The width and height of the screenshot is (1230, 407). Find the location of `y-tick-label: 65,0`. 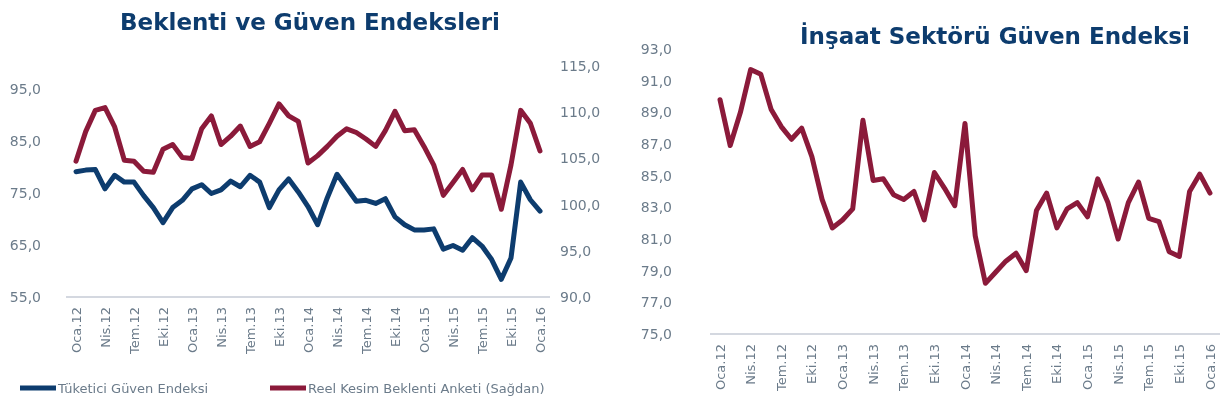

y-tick-label: 65,0 is located at coordinates (25, 244).